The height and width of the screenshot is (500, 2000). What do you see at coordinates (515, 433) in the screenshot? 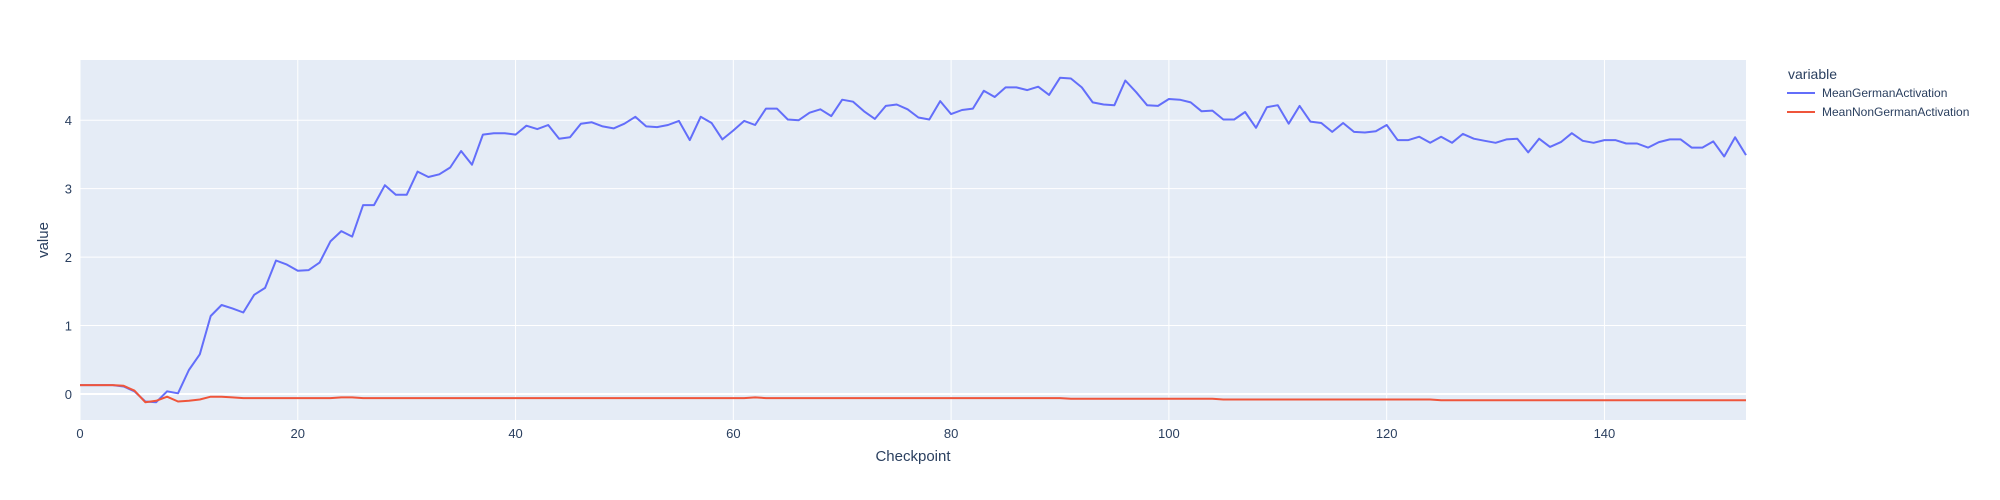
I see `x-tick-label: 40` at bounding box center [515, 433].